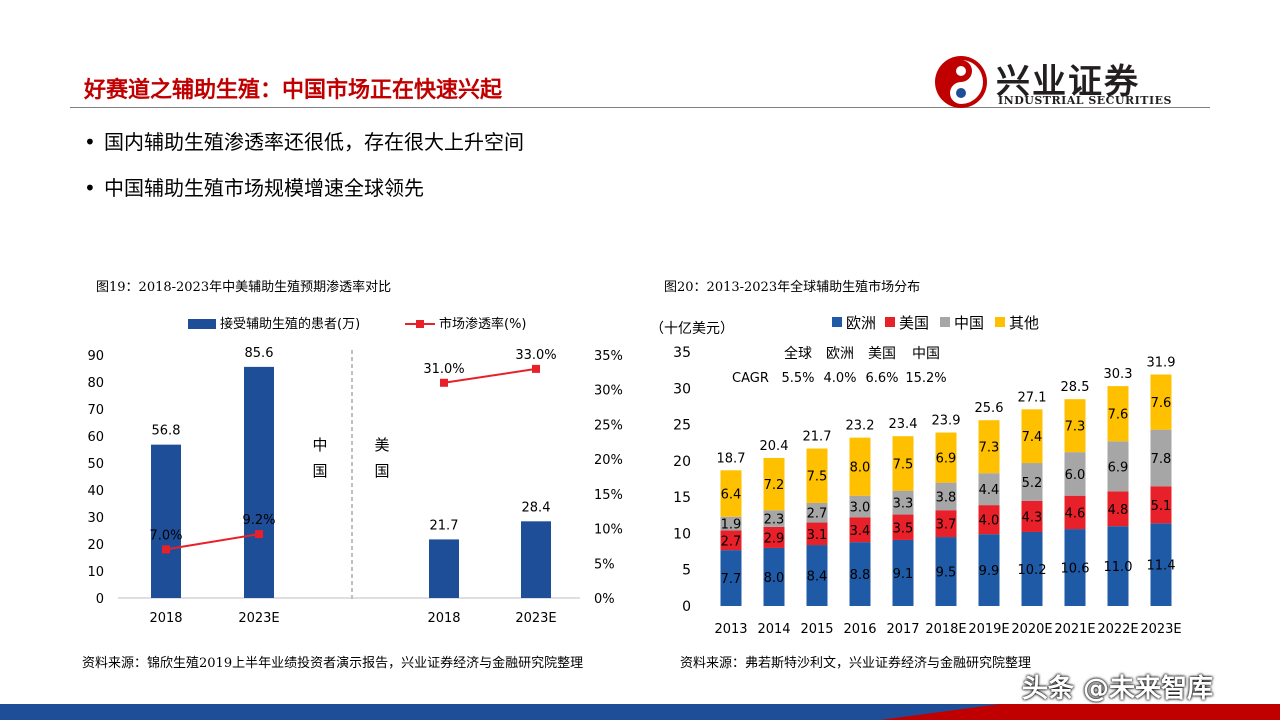 This screenshot has height=720, width=1280. Describe the element at coordinates (443, 369) in the screenshot. I see `rate-value-label: 31.0%` at that location.